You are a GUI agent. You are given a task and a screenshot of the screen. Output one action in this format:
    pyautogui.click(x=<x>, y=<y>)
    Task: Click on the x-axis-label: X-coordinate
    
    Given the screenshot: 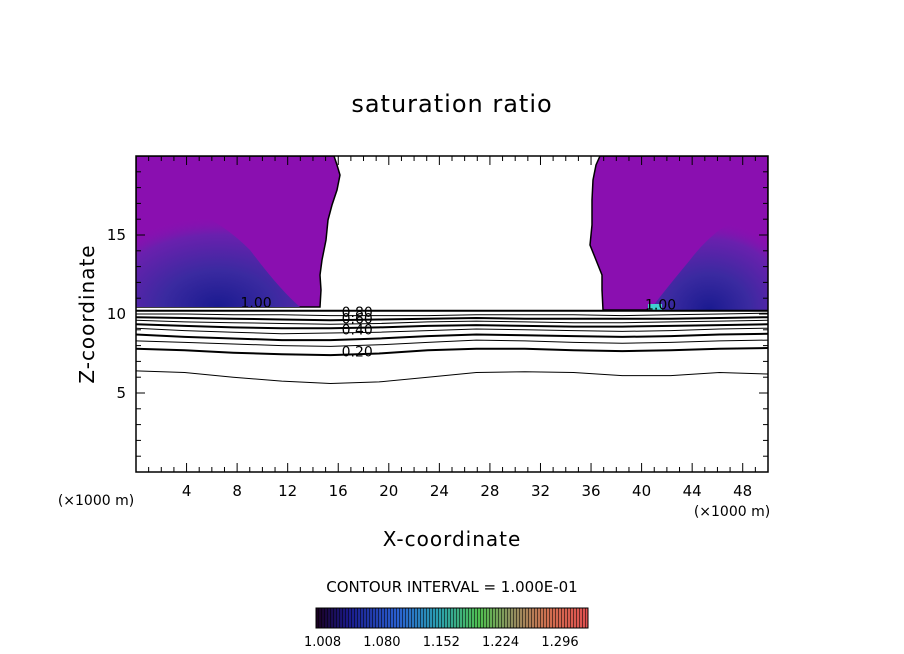 What is the action you would take?
    pyautogui.click(x=452, y=539)
    